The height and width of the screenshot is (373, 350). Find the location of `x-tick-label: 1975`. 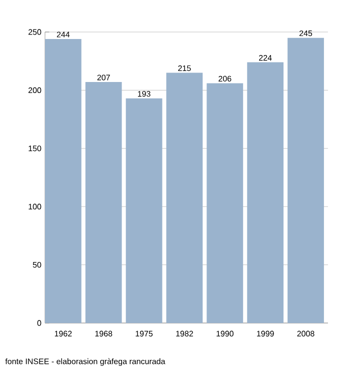

x-tick-label: 1975 is located at coordinates (144, 333).